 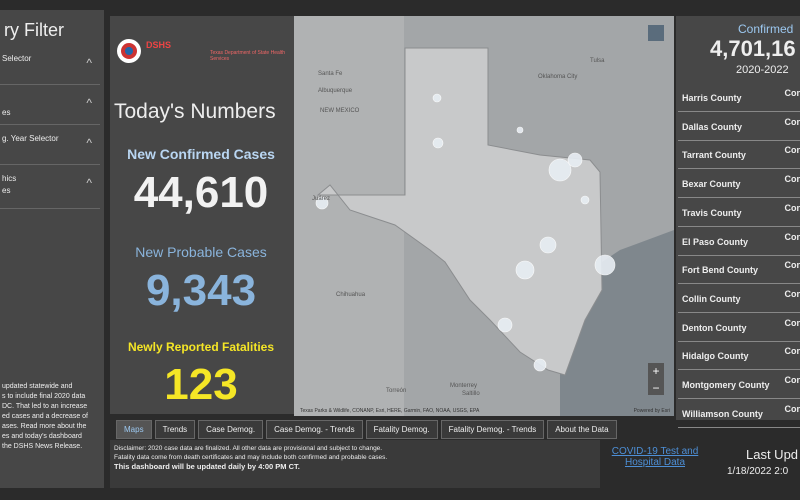 I want to click on note-line: the DSHS News Release., so click(x=42, y=446).